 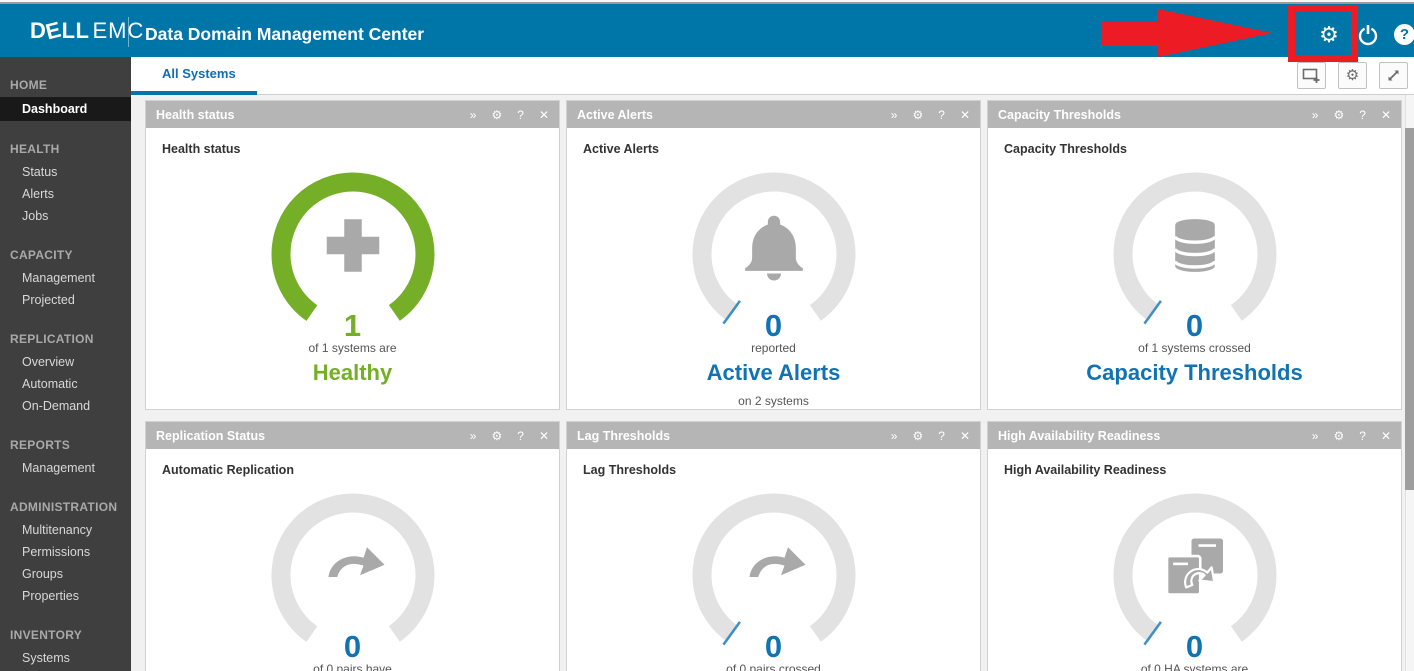 What do you see at coordinates (29, 85) in the screenshot?
I see `sidebar-section-home: HOME` at bounding box center [29, 85].